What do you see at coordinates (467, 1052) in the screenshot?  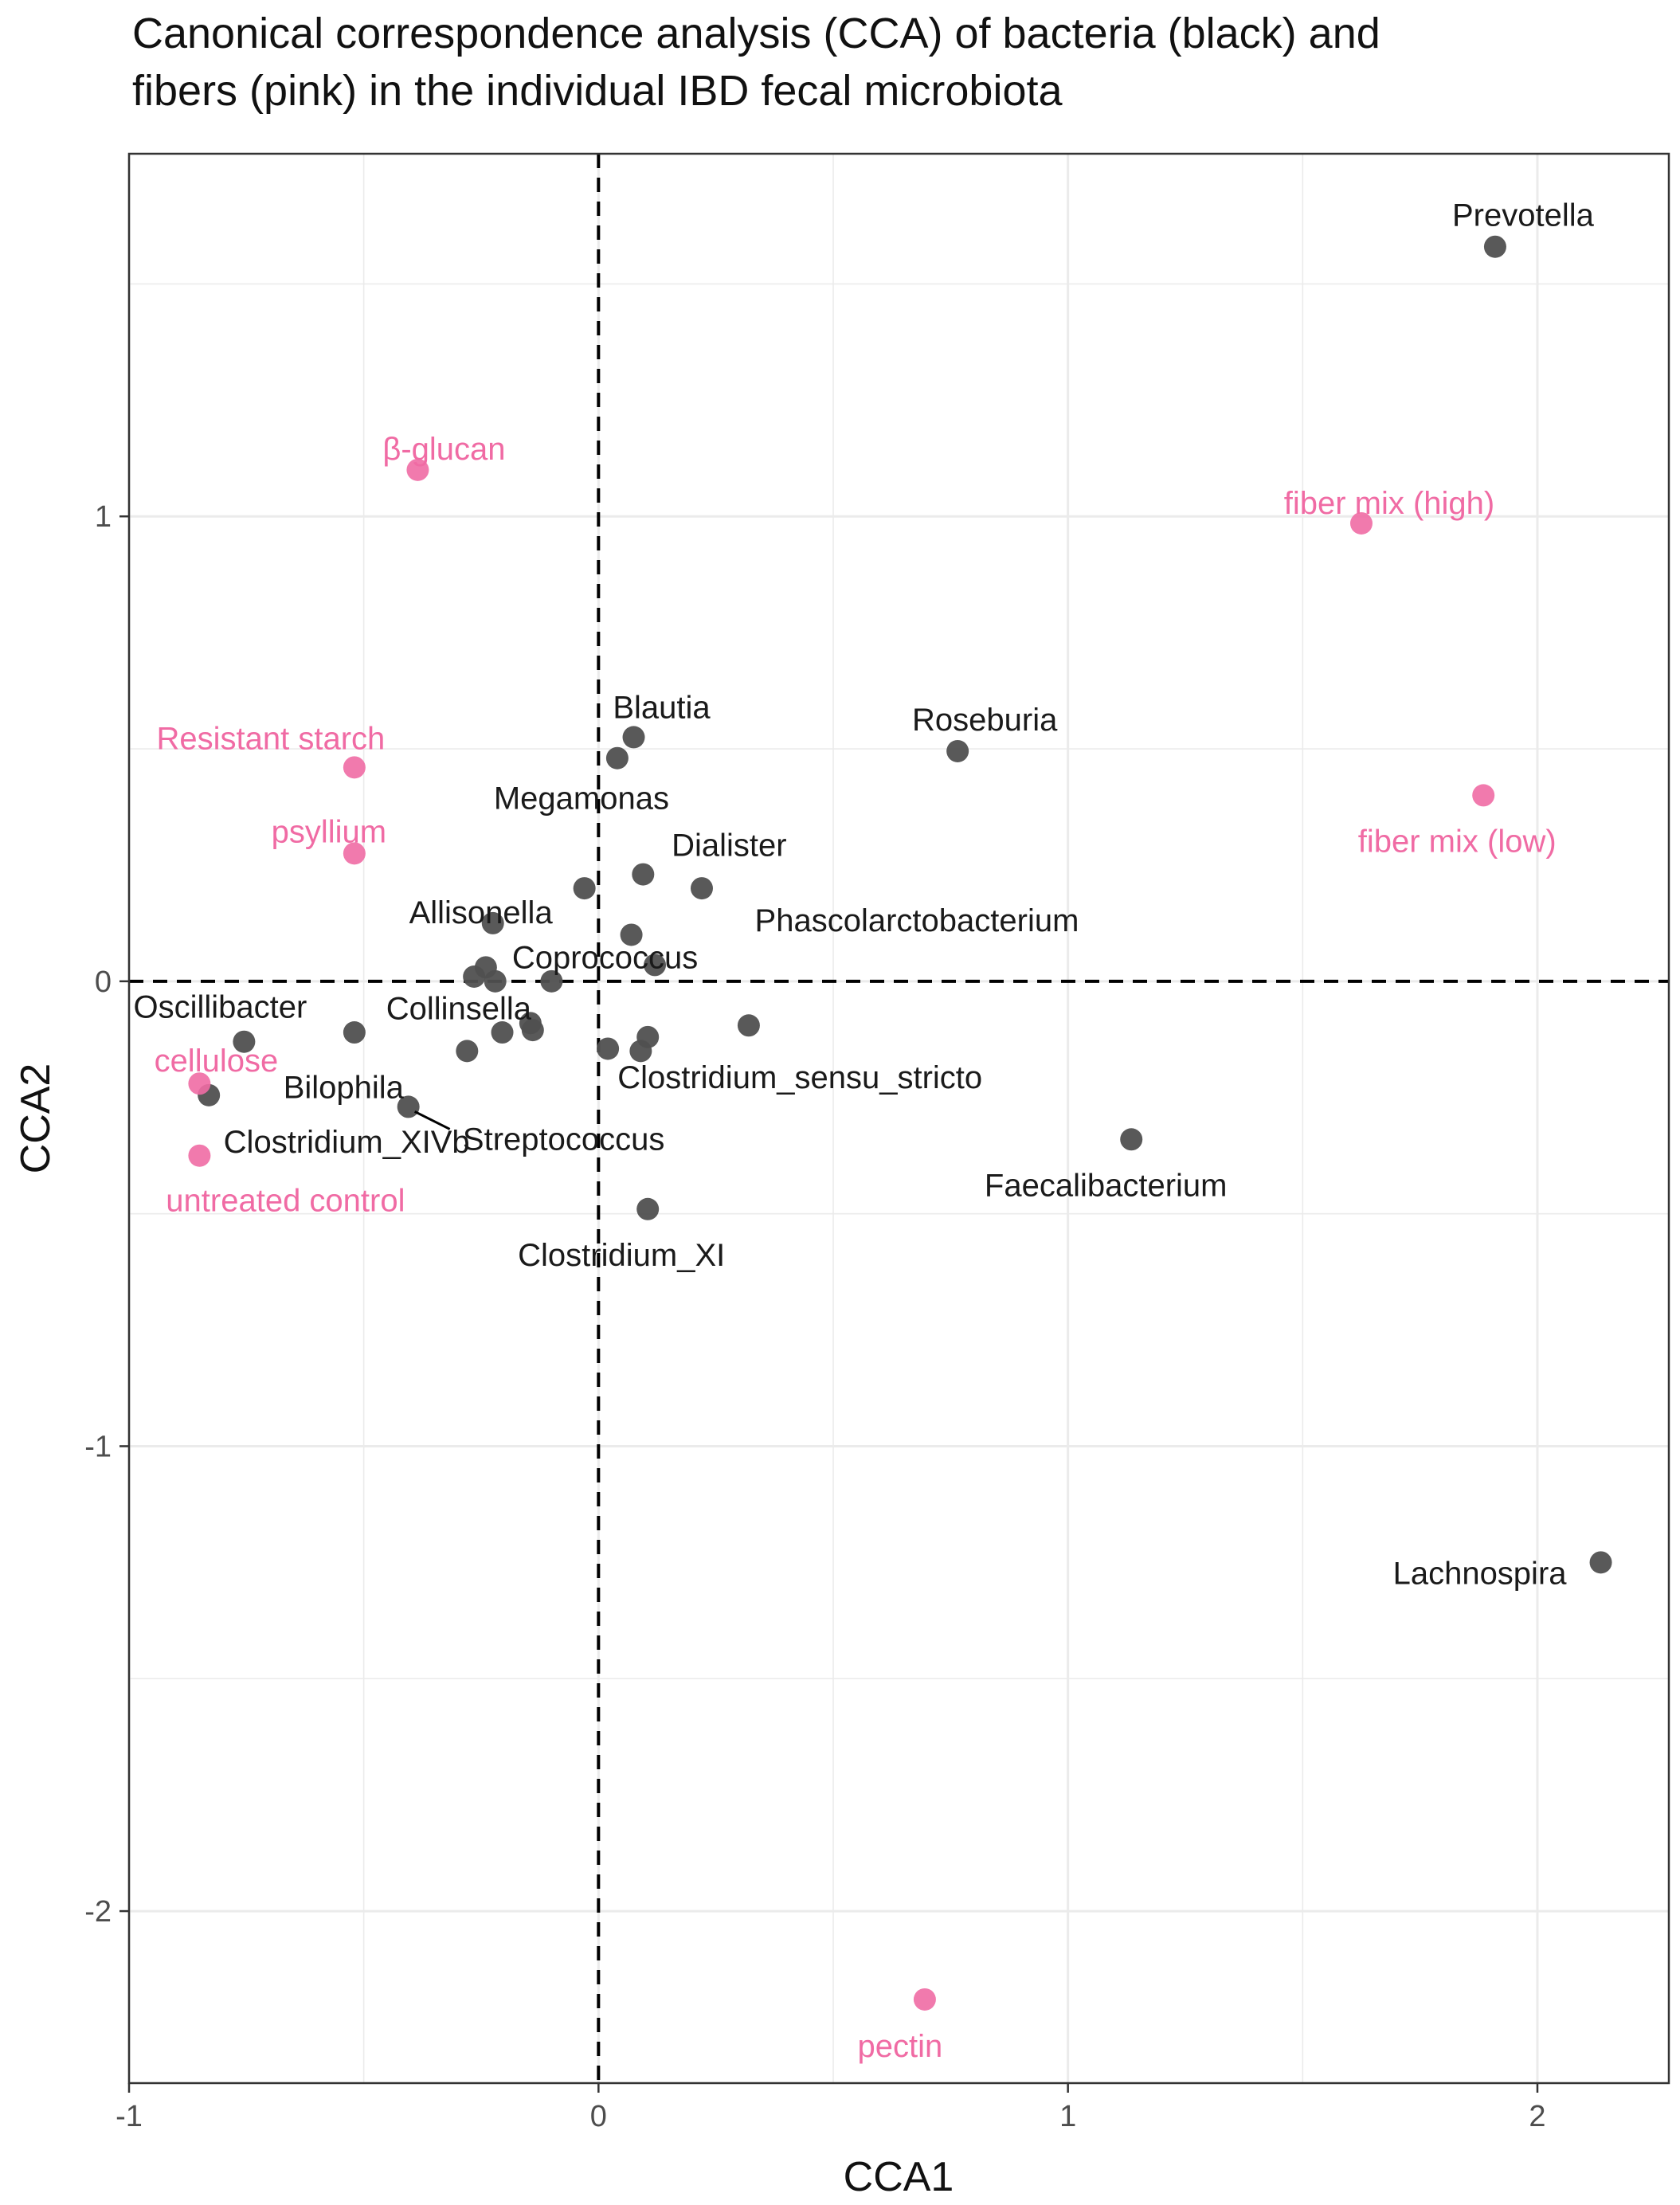 I see `bacteria-point-bilophila` at bounding box center [467, 1052].